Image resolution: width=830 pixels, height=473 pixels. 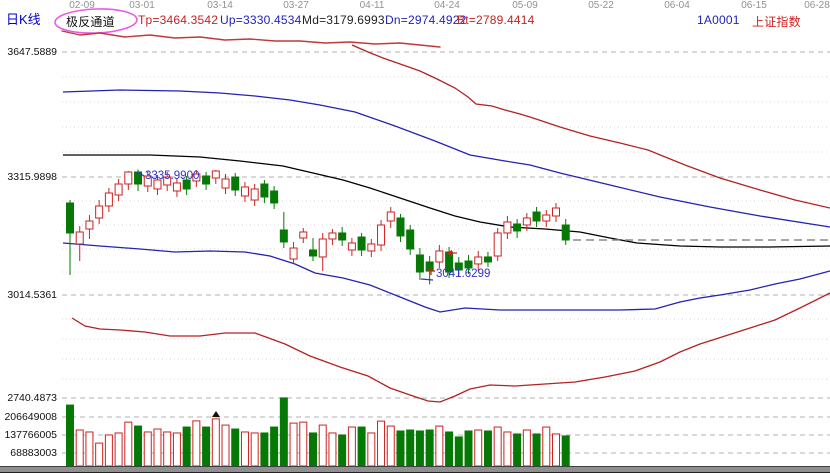 What do you see at coordinates (754, 5) in the screenshot?
I see `date-label: 06-15` at bounding box center [754, 5].